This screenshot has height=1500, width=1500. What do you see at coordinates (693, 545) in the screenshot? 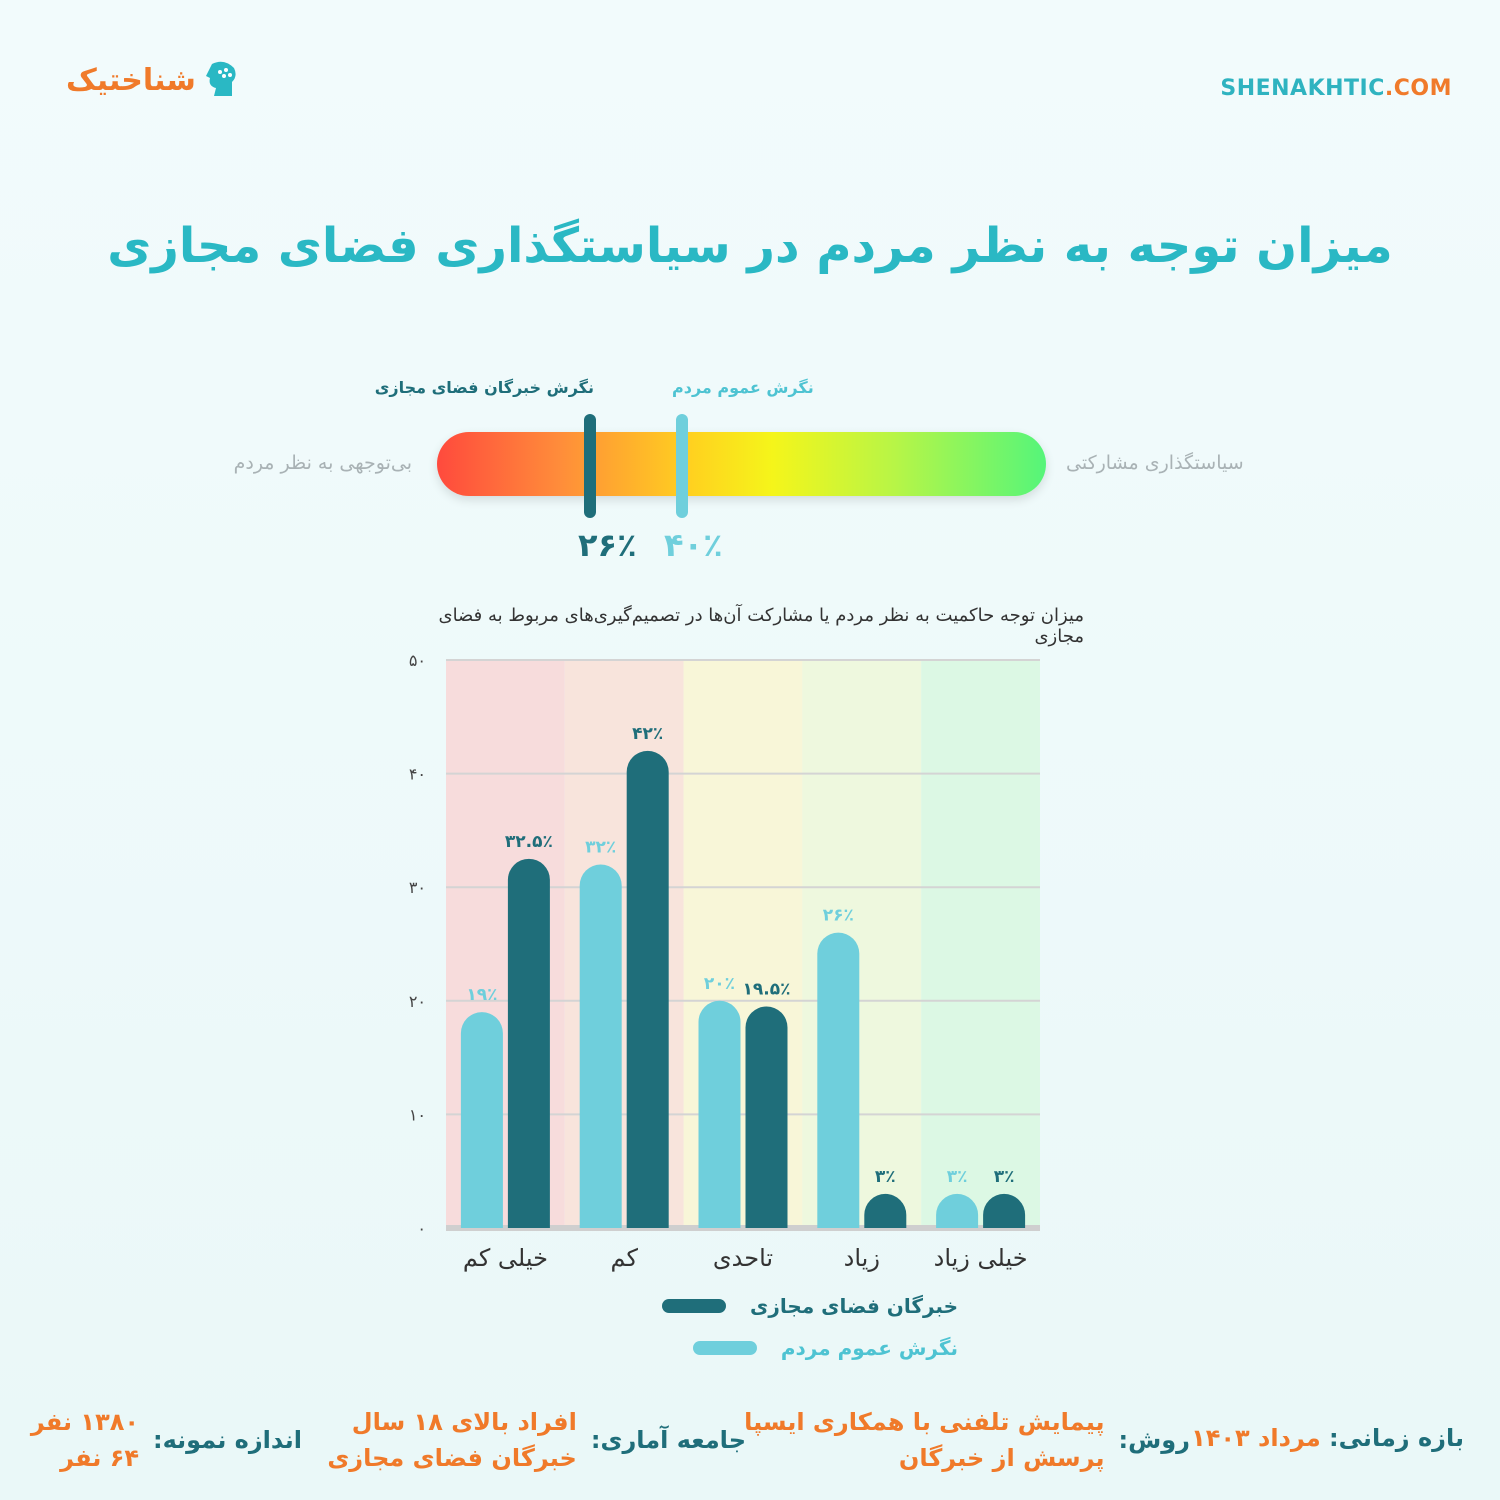
I see `gauge-public-value: ۴۰٪` at bounding box center [693, 545].